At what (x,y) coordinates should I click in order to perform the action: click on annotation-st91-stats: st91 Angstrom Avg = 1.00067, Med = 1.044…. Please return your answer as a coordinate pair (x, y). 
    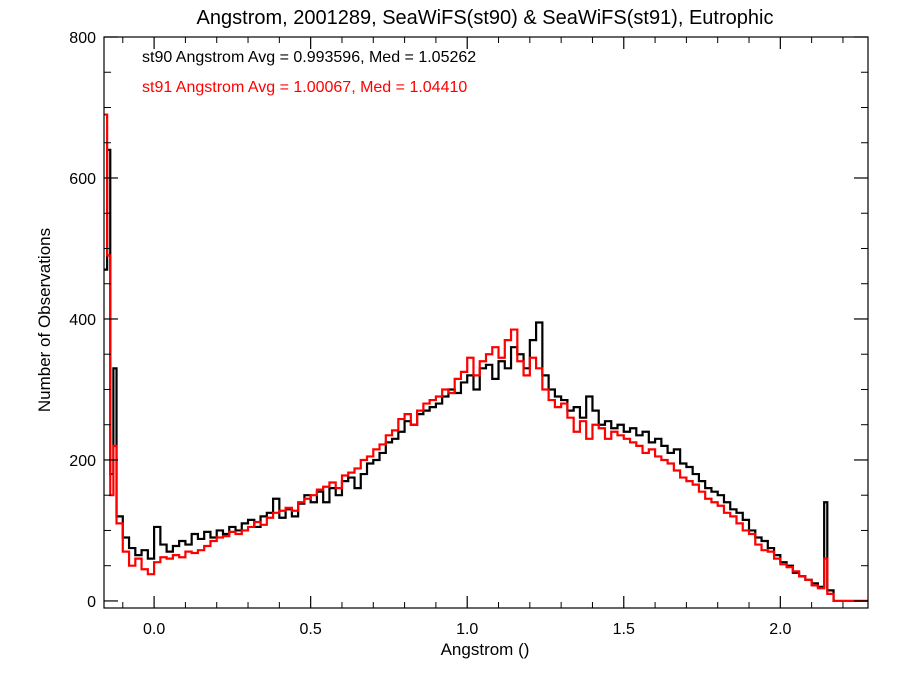
    Looking at the image, I should click on (304, 87).